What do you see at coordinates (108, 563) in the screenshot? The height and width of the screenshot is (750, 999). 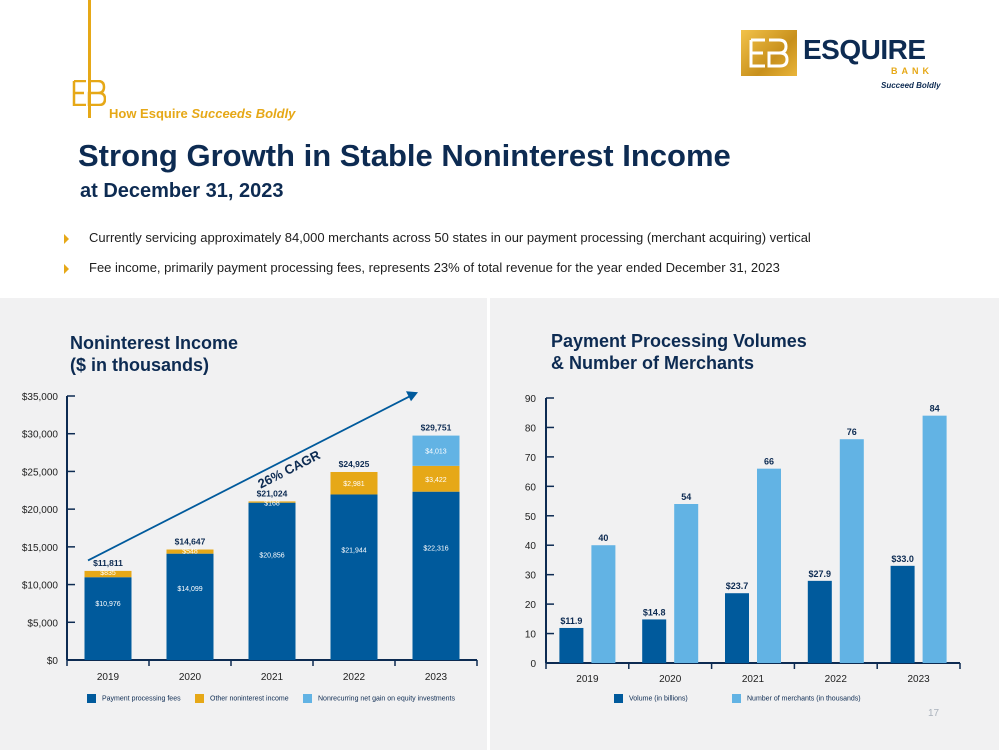 I see `bar-total-label: $11,811` at bounding box center [108, 563].